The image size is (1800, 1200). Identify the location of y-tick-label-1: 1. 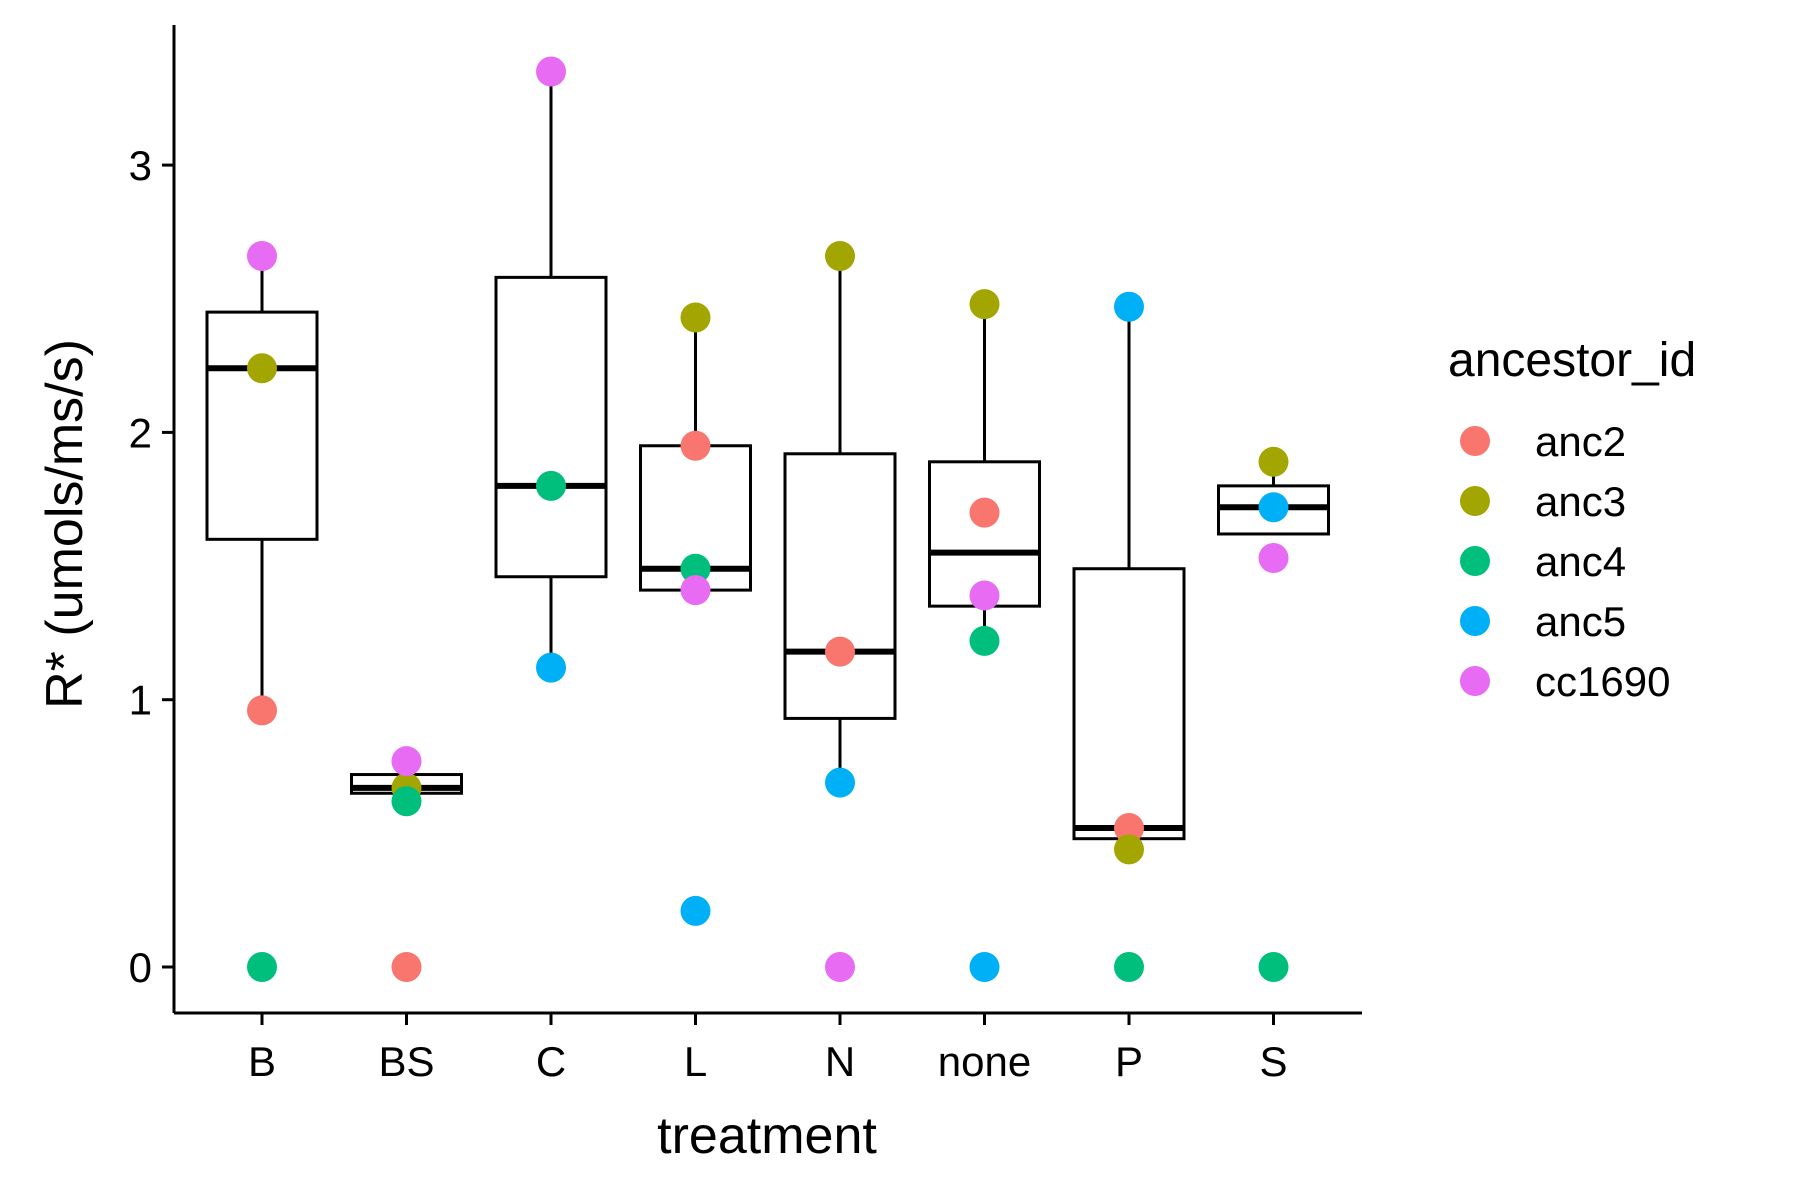
(140, 700).